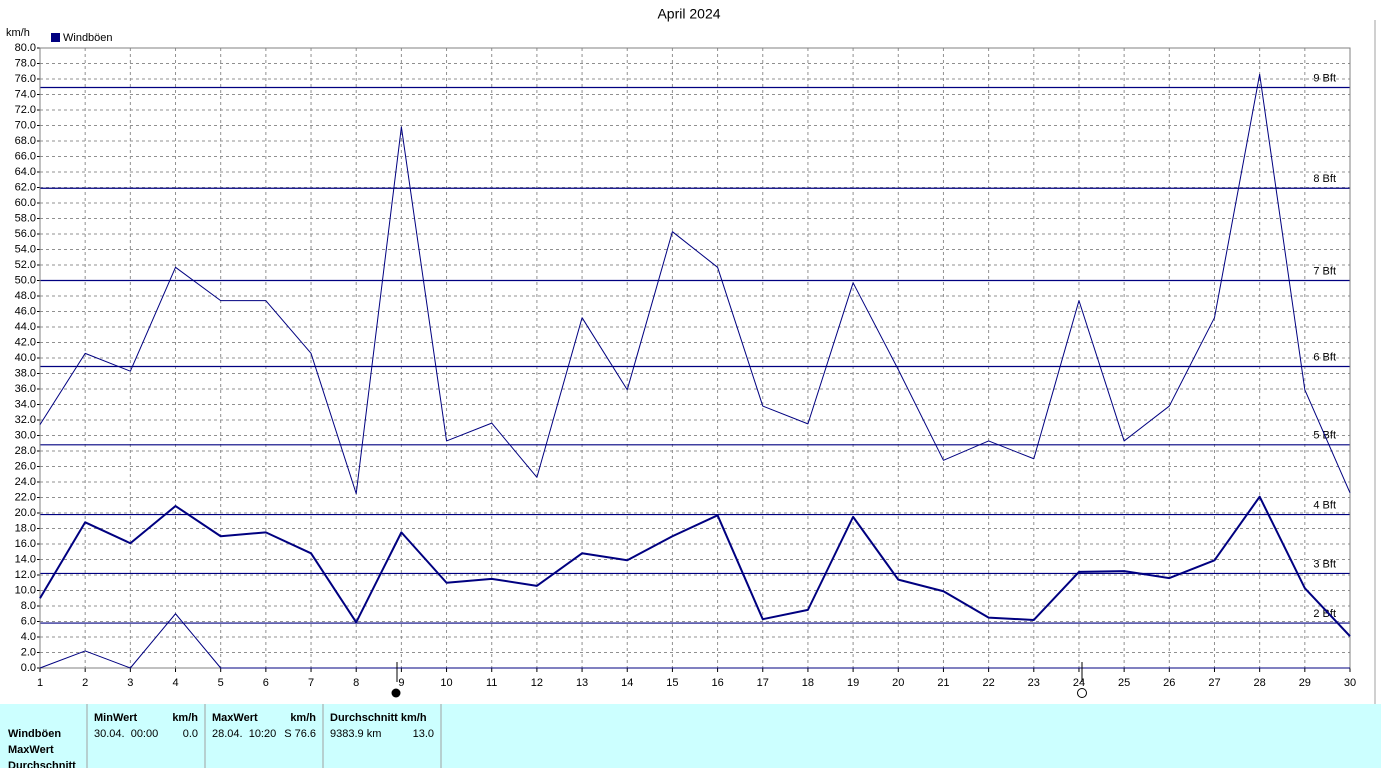  I want to click on legend-label: Windböen, so click(88, 38).